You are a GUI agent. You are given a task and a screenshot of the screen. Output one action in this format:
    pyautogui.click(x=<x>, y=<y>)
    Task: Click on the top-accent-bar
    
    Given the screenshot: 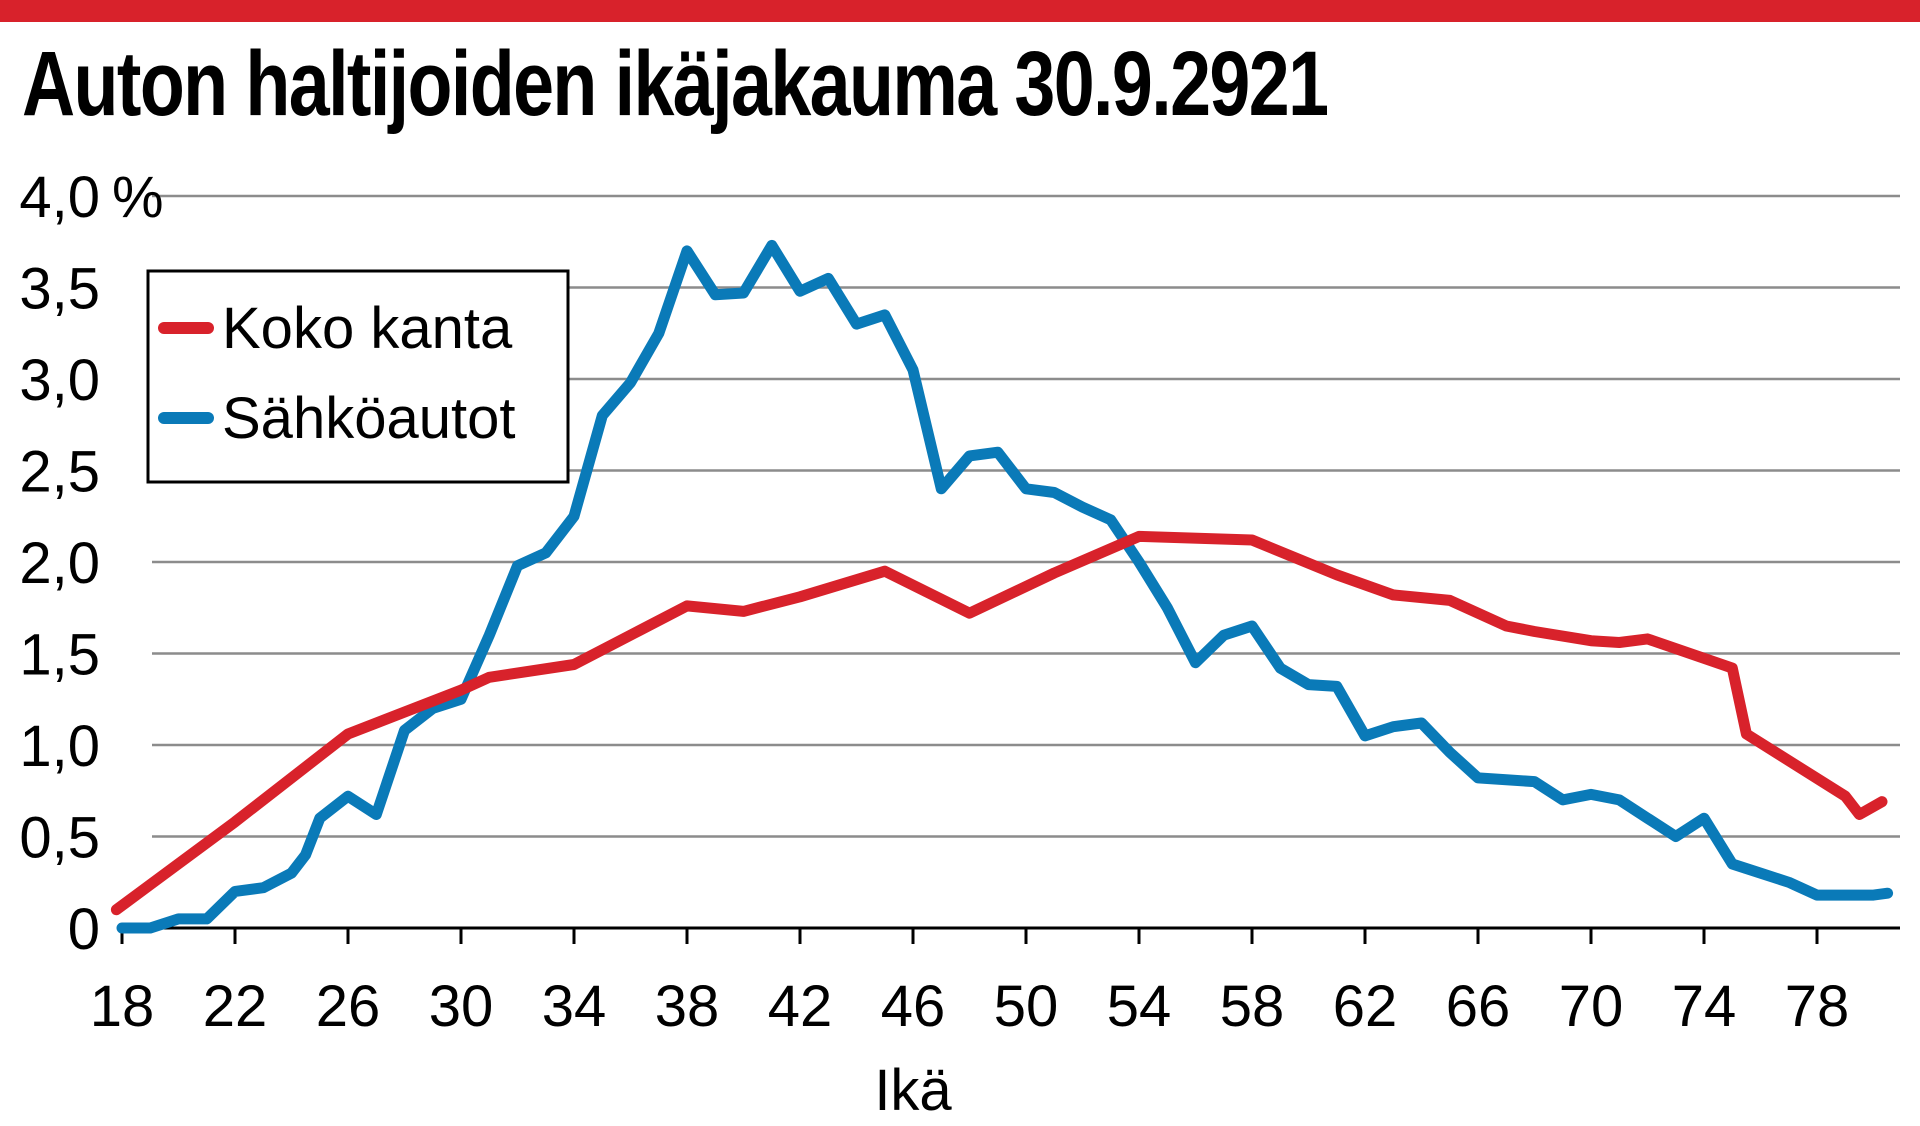 What is the action you would take?
    pyautogui.click(x=960, y=11)
    